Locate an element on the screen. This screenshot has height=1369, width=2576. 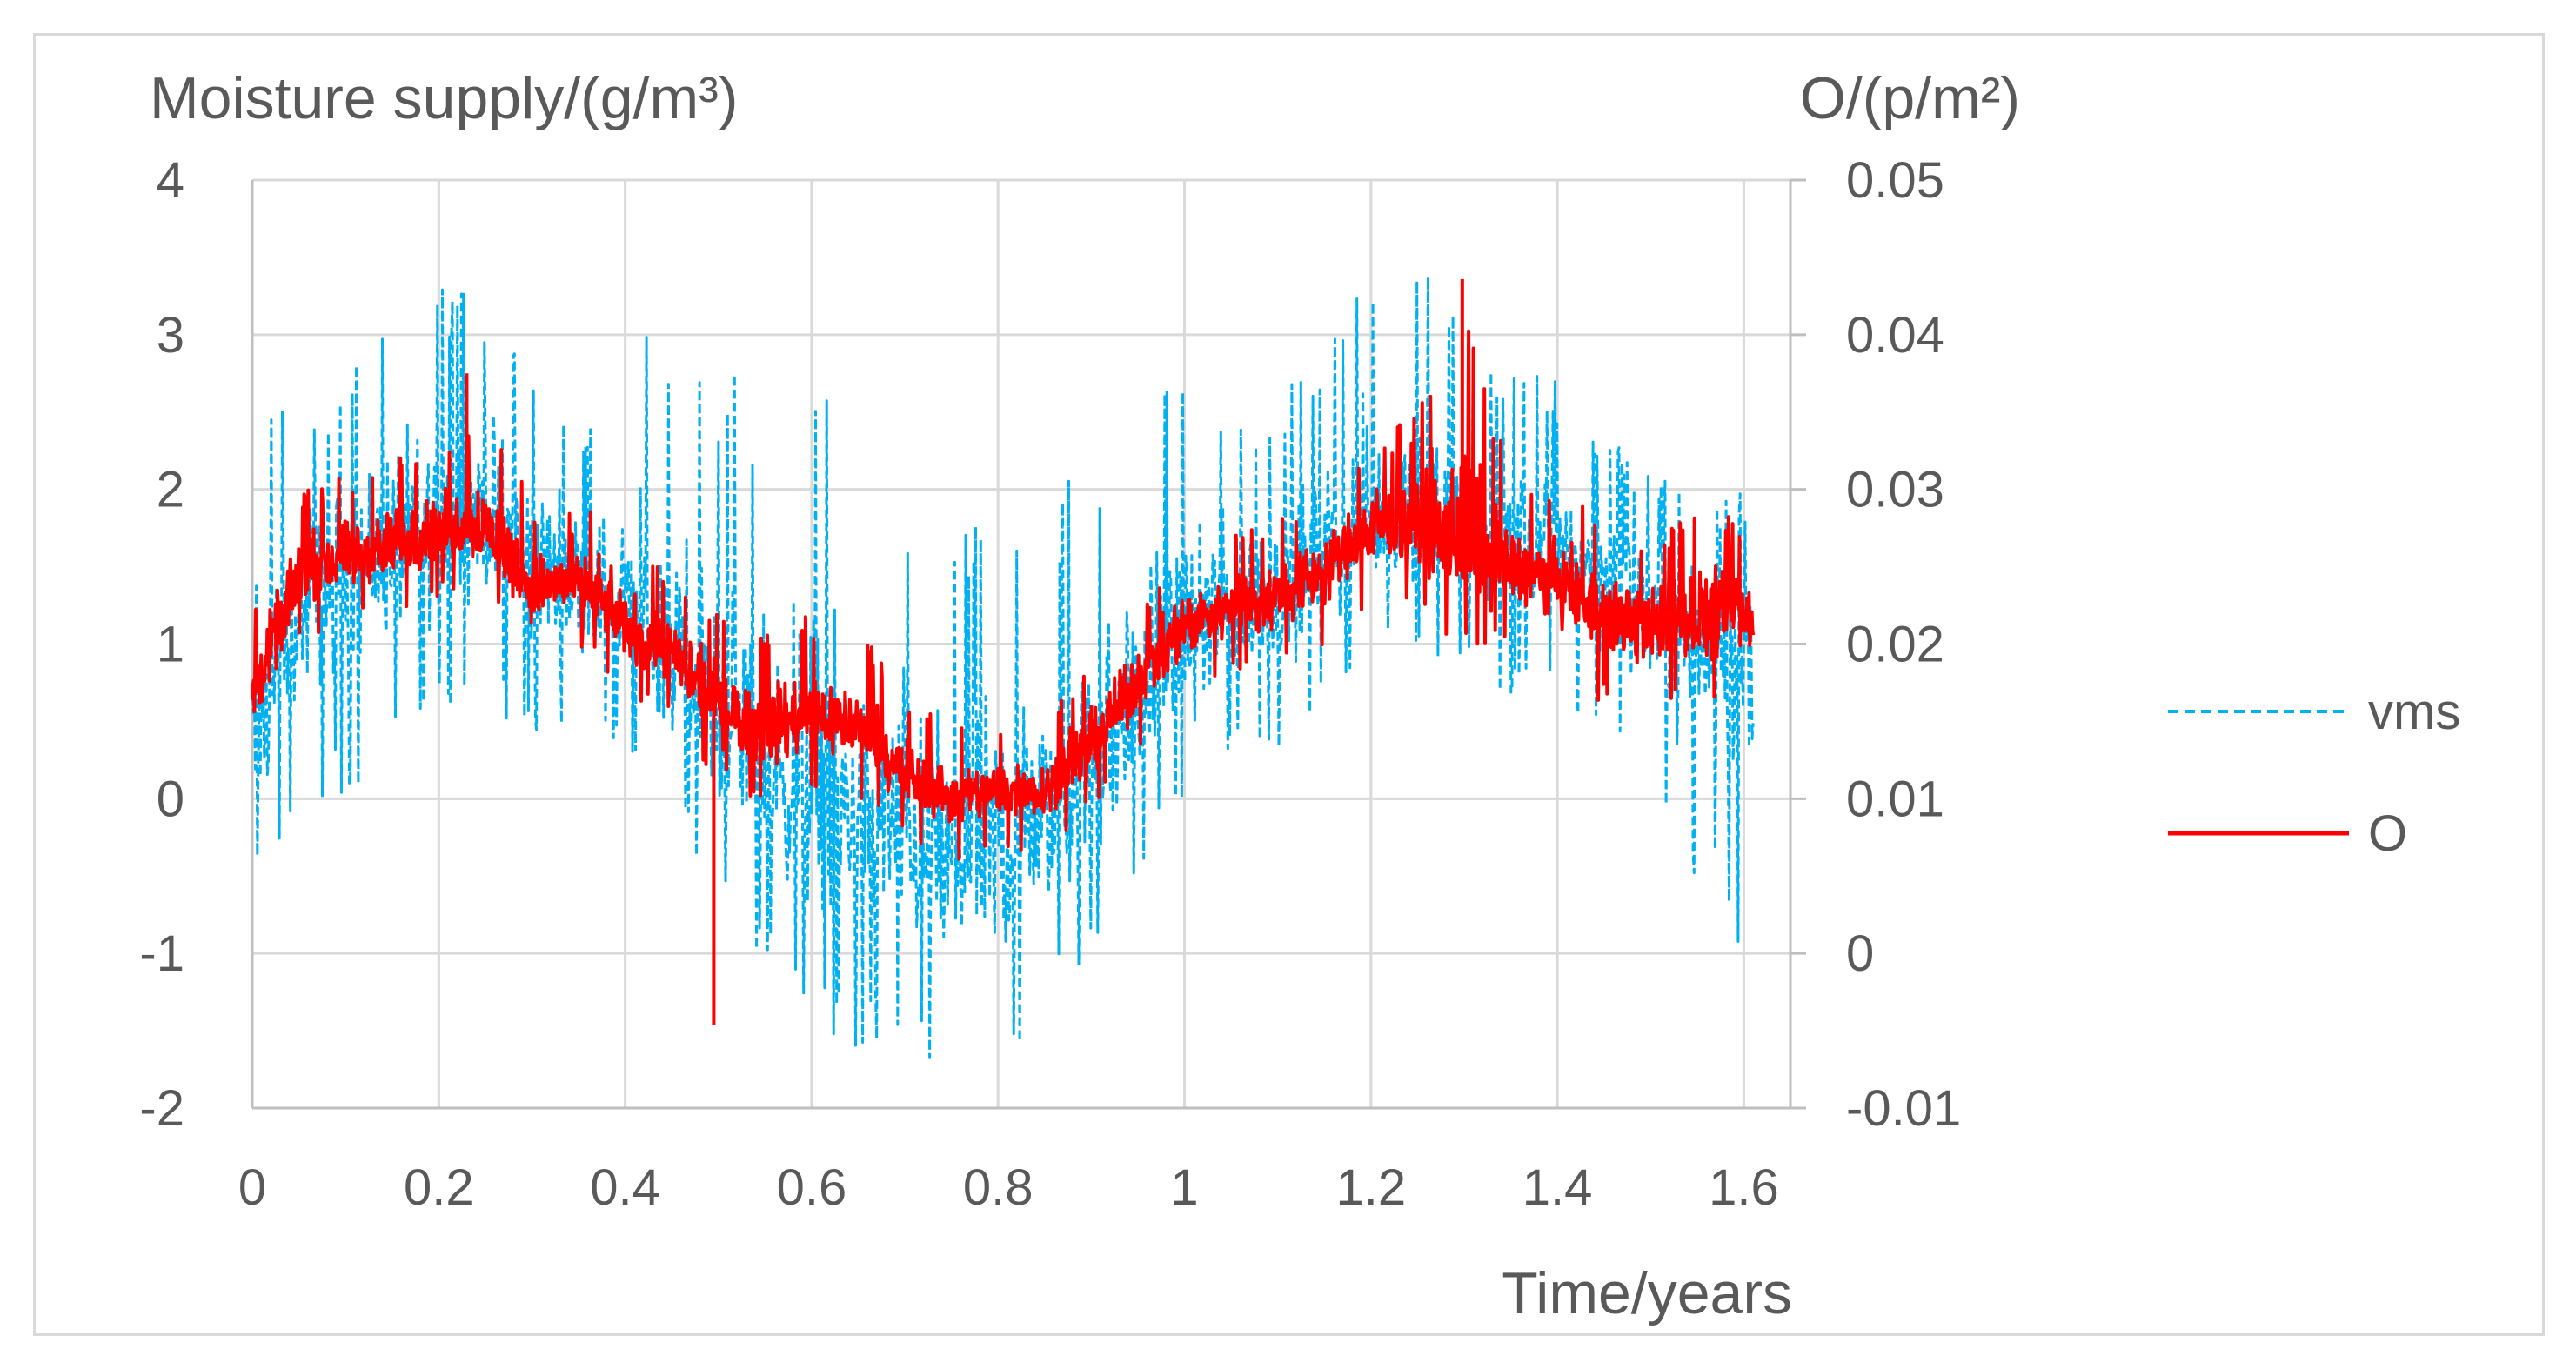
x-tick-label-7: 1.4 is located at coordinates (1557, 1188).